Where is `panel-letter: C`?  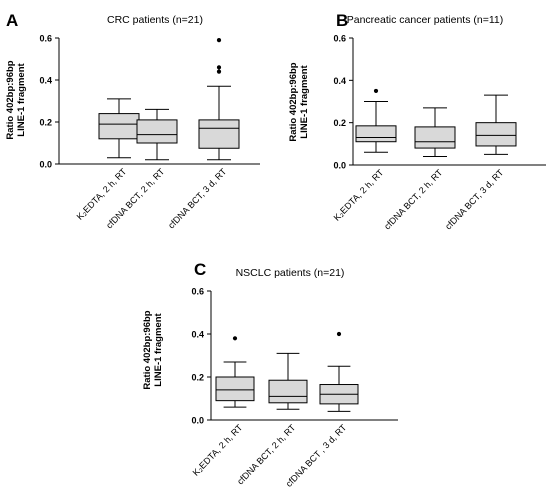
panel-letter: C is located at coordinates (200, 269).